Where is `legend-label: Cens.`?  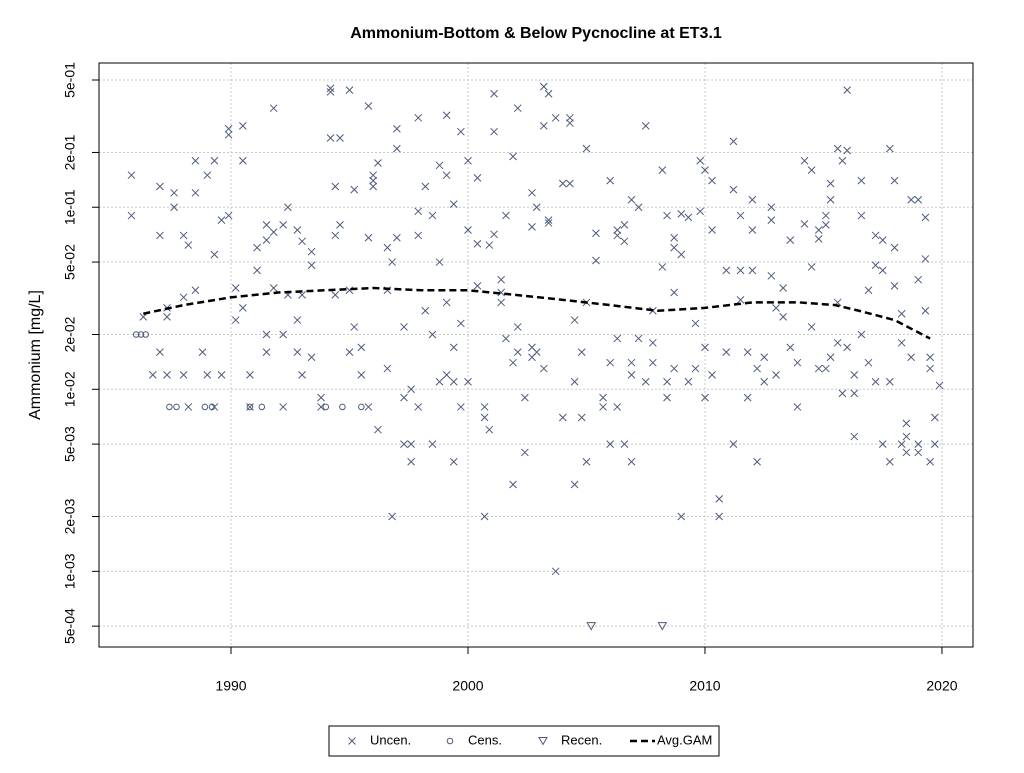 legend-label: Cens. is located at coordinates (485, 739).